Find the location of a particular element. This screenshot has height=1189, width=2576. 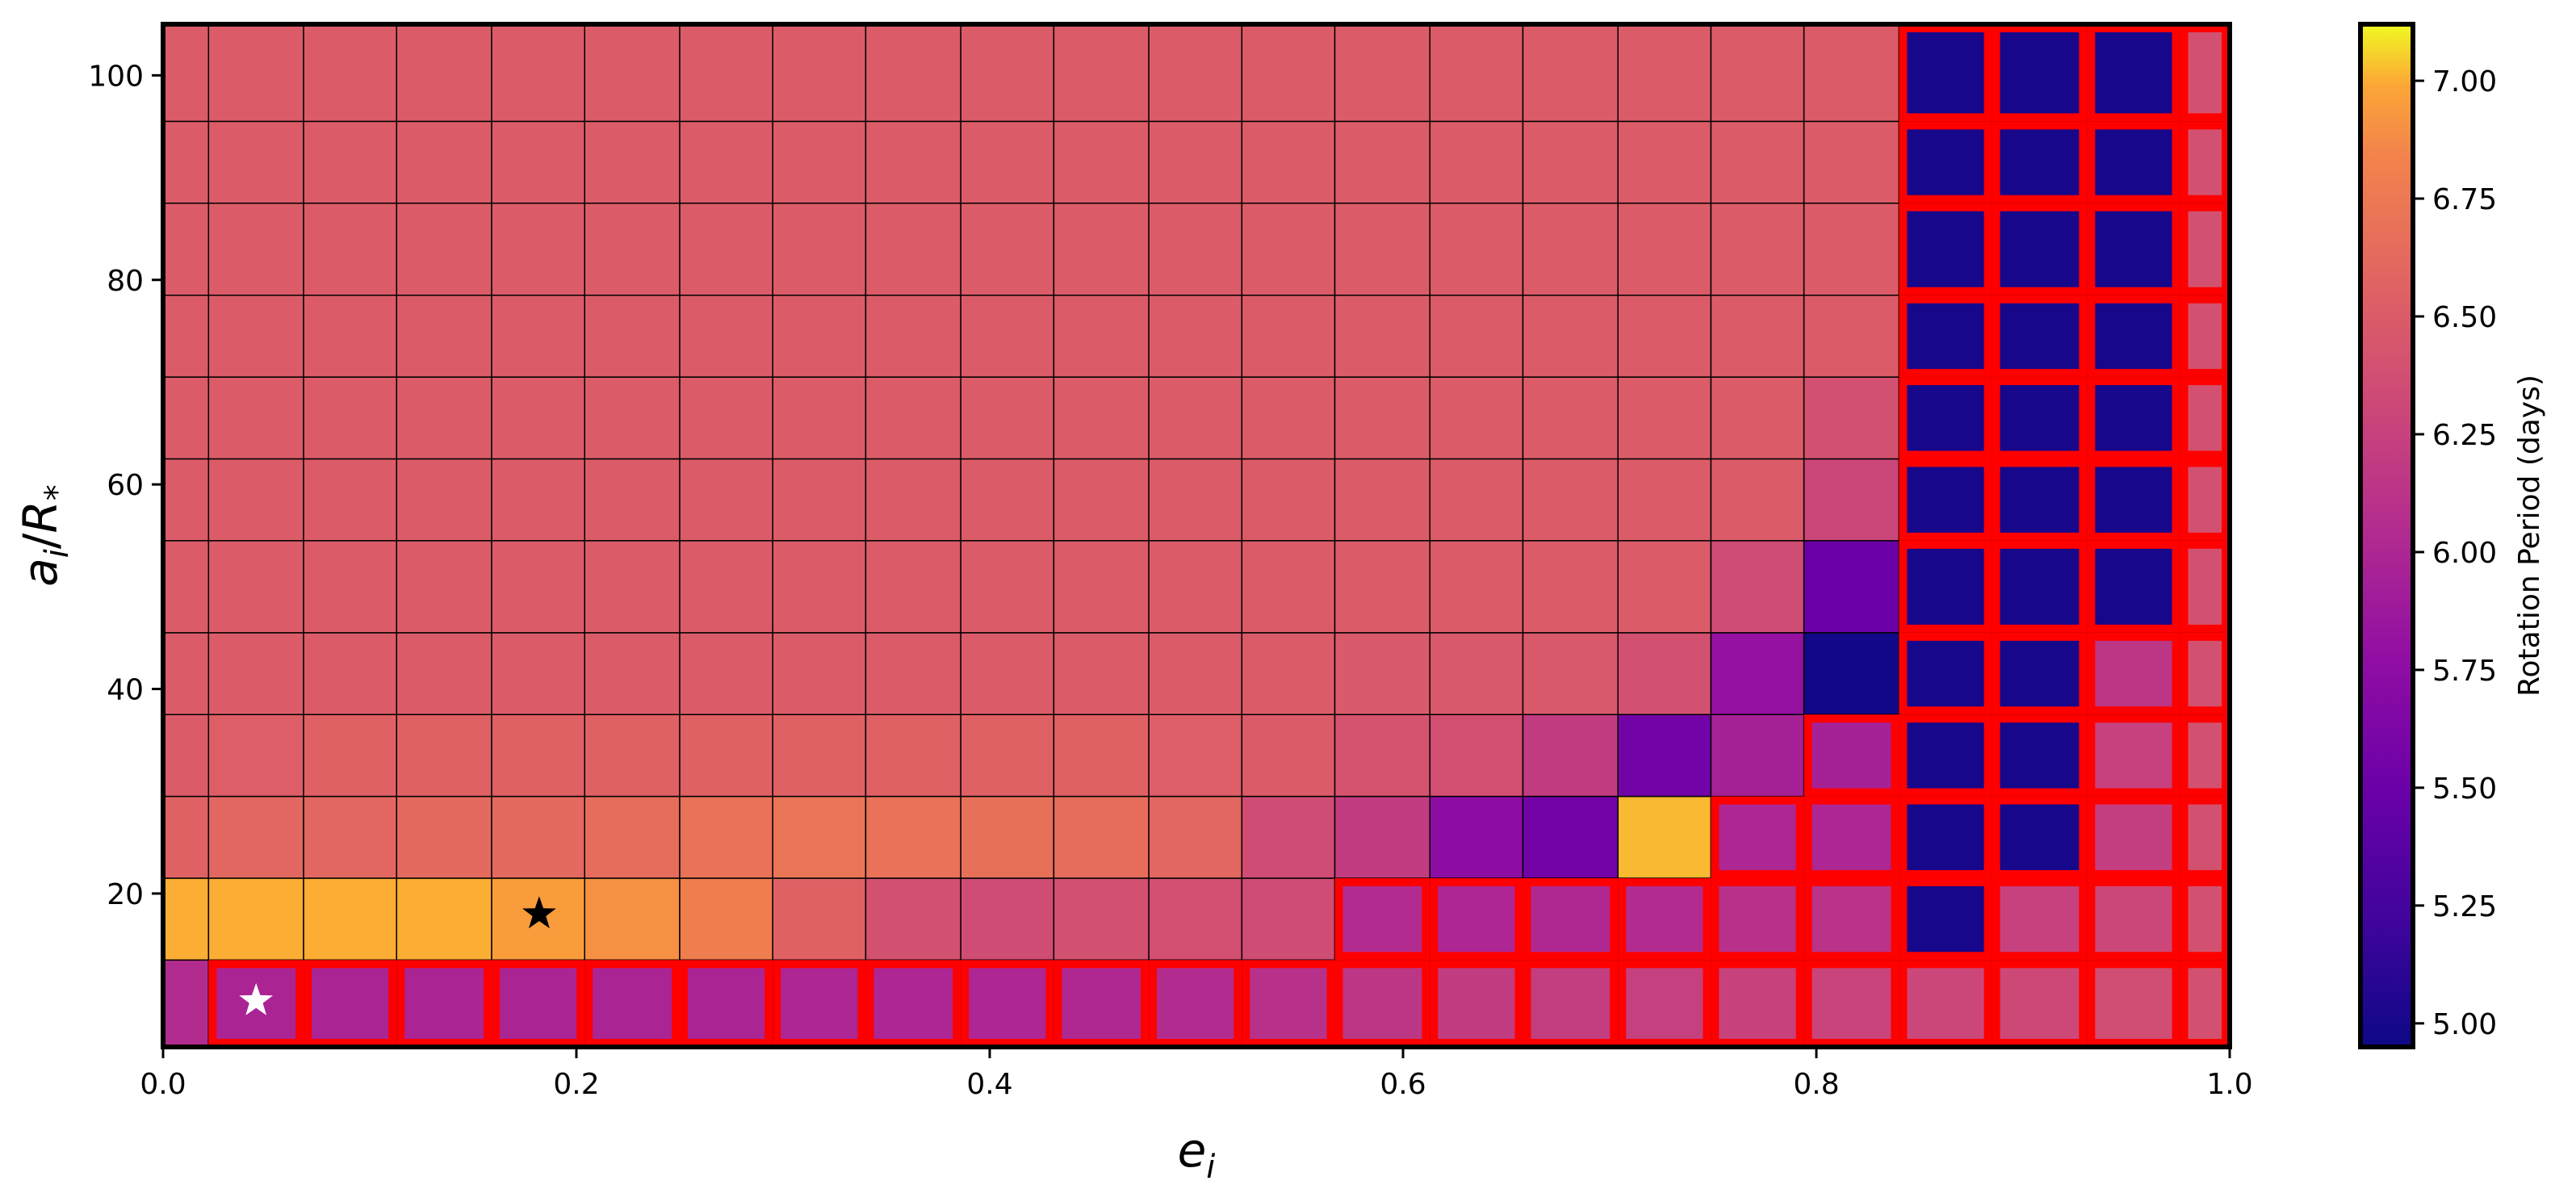

y-tick-label: 40 is located at coordinates (125, 690).